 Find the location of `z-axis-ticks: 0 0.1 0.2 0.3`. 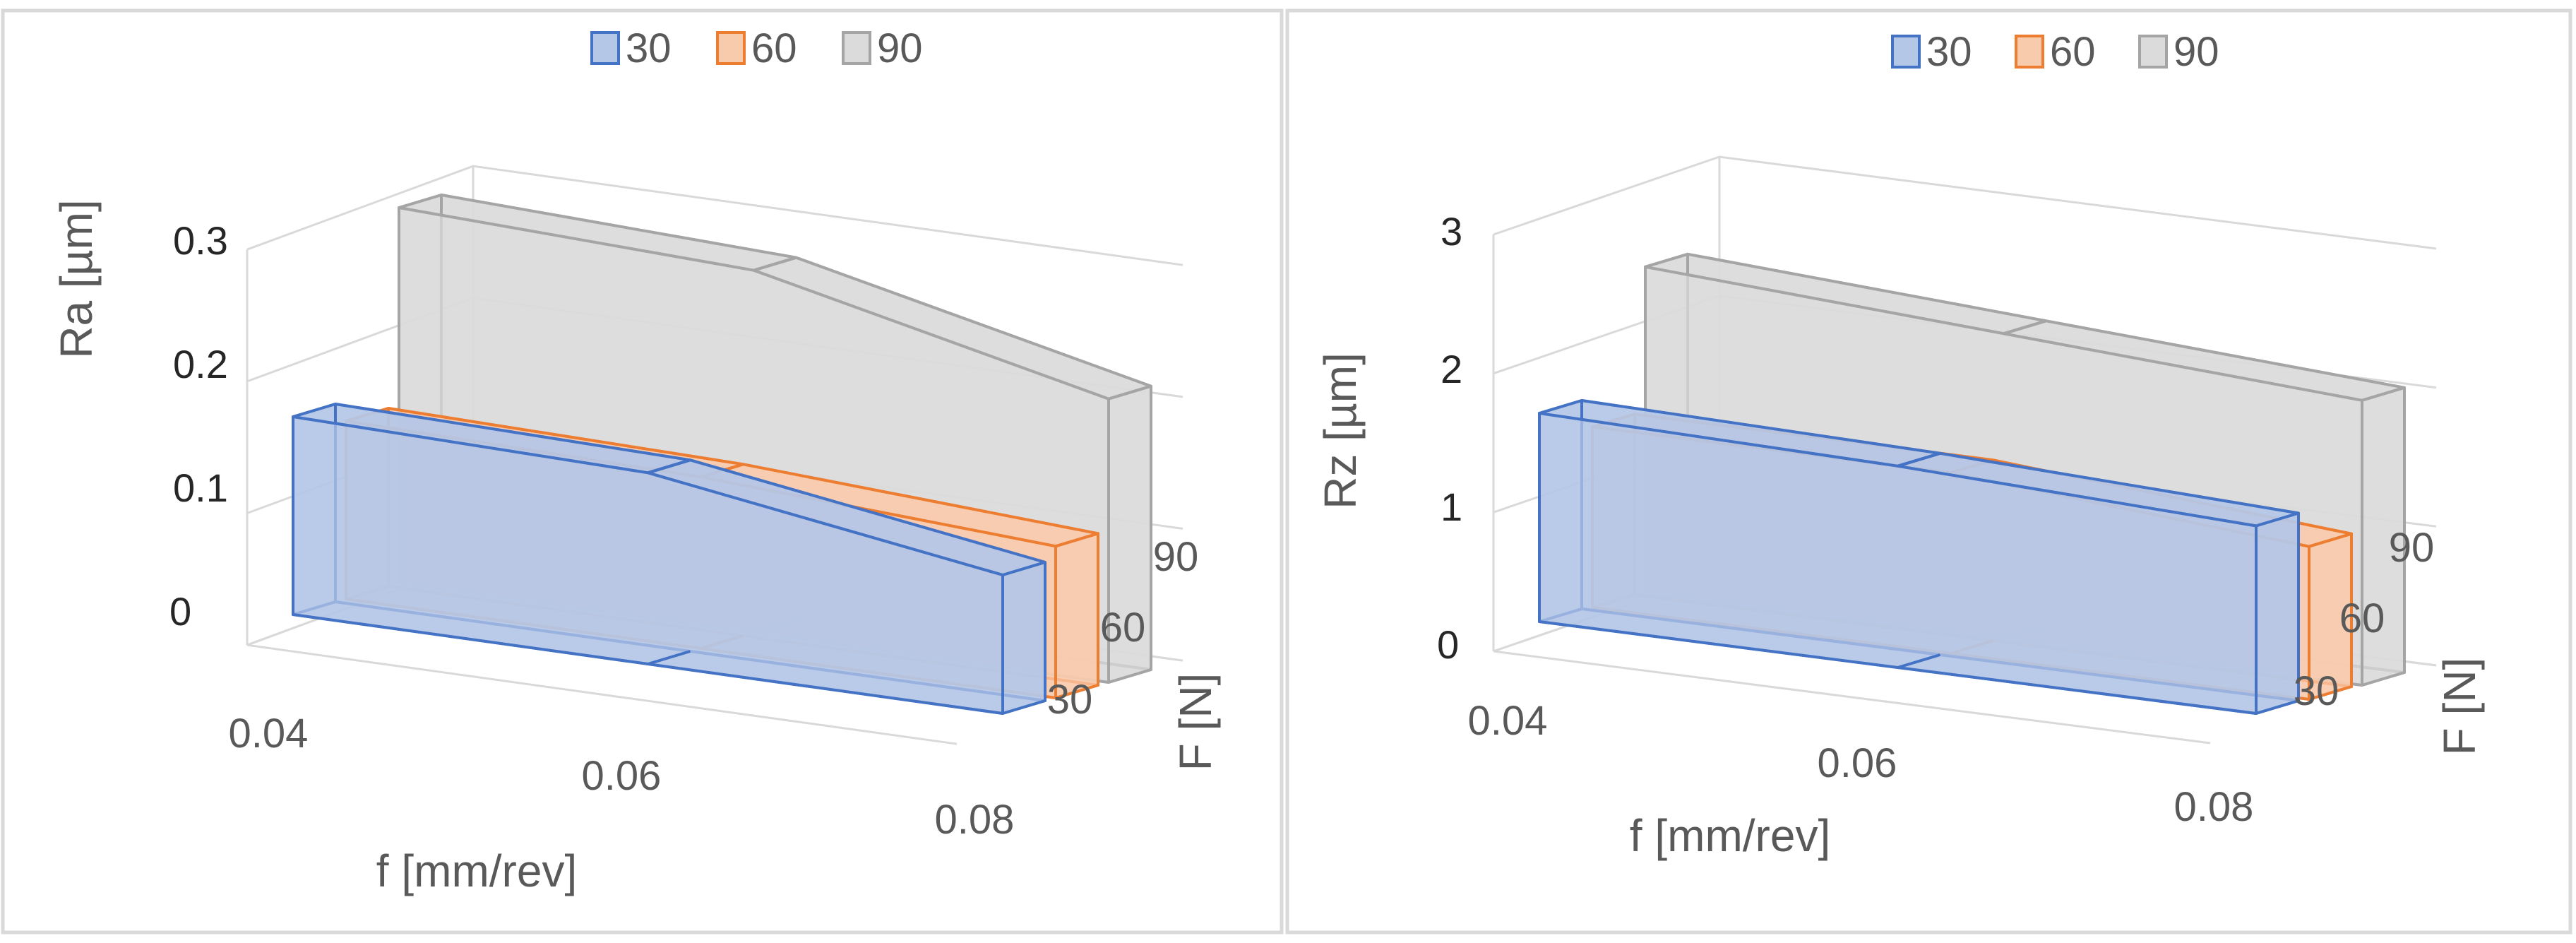

z-axis-ticks: 0 0.1 0.2 0.3 is located at coordinates (198, 426).